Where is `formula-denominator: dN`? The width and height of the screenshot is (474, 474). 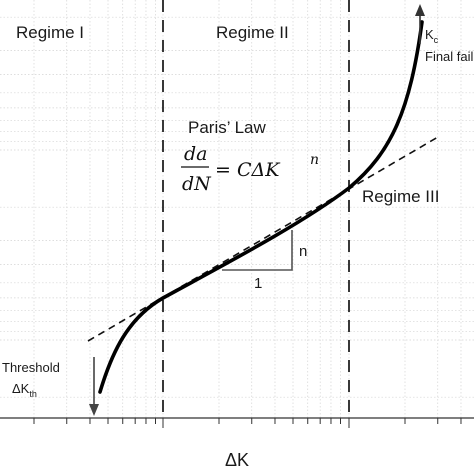
formula-denominator: dN is located at coordinates (197, 184).